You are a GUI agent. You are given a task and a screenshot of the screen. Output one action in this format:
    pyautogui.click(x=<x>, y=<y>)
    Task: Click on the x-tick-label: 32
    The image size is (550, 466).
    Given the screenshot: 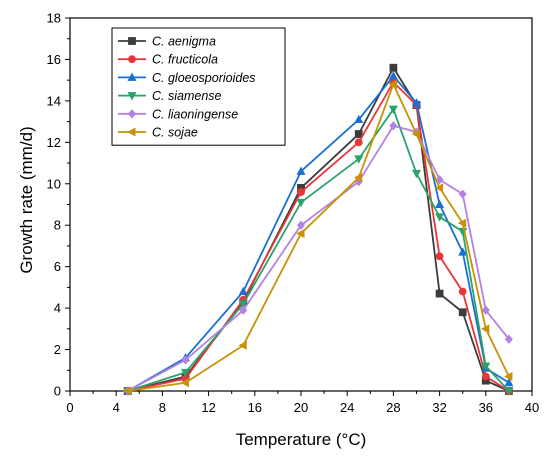 What is the action you would take?
    pyautogui.click(x=439, y=407)
    